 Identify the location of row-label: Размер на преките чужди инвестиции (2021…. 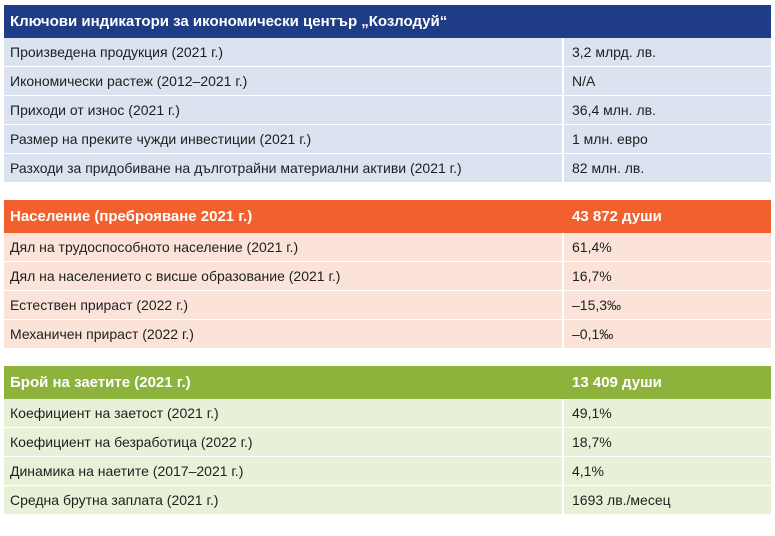
(284, 139).